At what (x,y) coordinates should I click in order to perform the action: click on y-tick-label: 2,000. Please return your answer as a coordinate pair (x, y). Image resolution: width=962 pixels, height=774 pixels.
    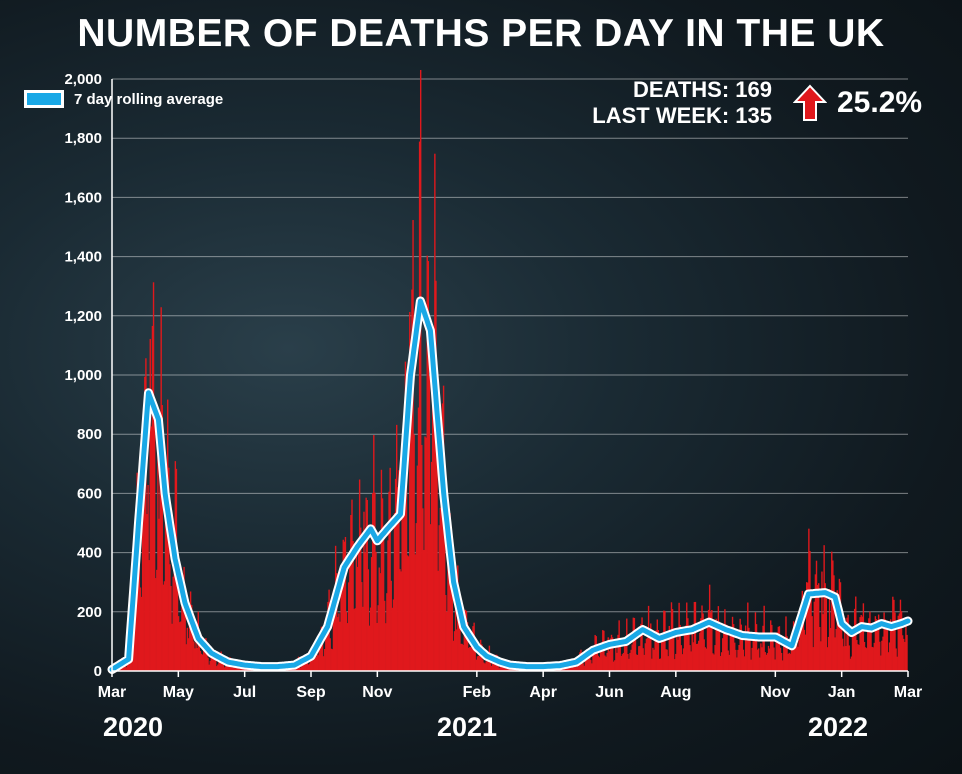
    Looking at the image, I should click on (83, 79).